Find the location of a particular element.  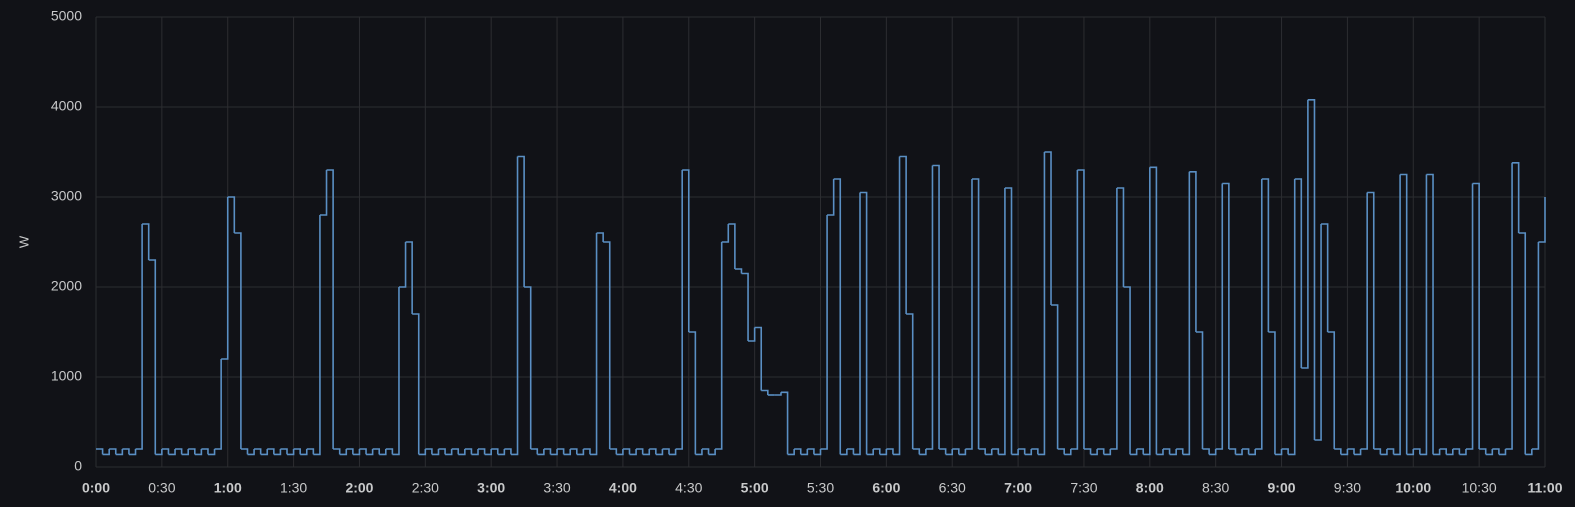

x-tick-label: 5:00 is located at coordinates (755, 488).